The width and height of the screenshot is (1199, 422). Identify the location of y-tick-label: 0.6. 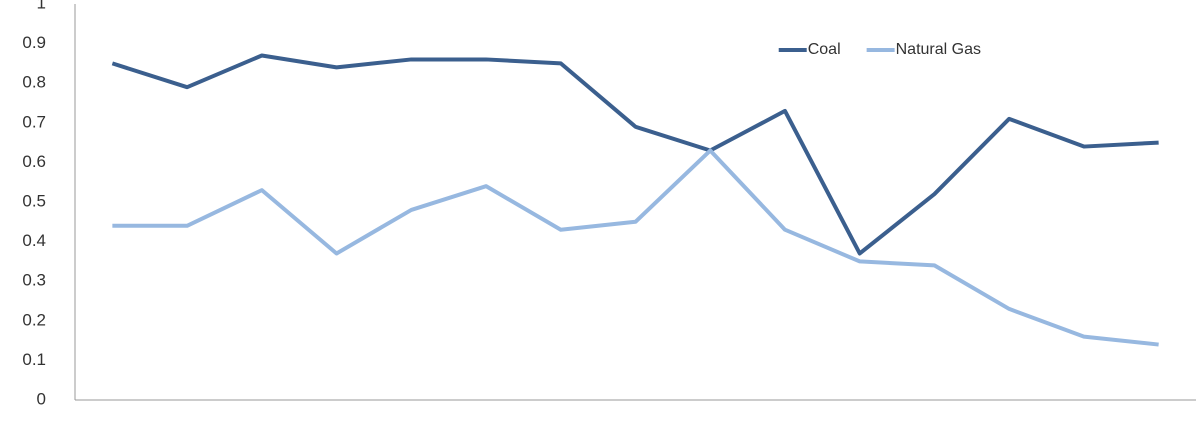
(34, 161).